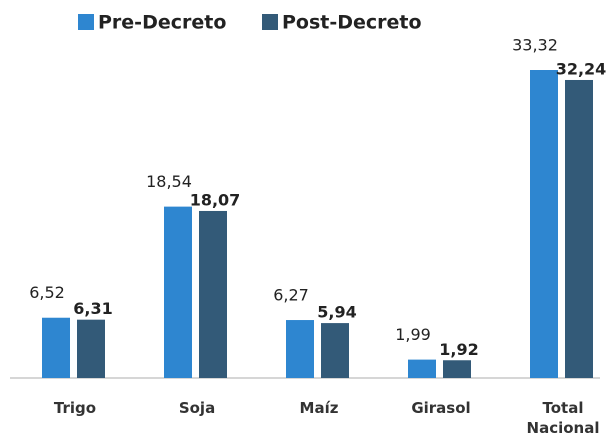  Describe the element at coordinates (458, 349) in the screenshot. I see `value-label: 1,92` at that location.